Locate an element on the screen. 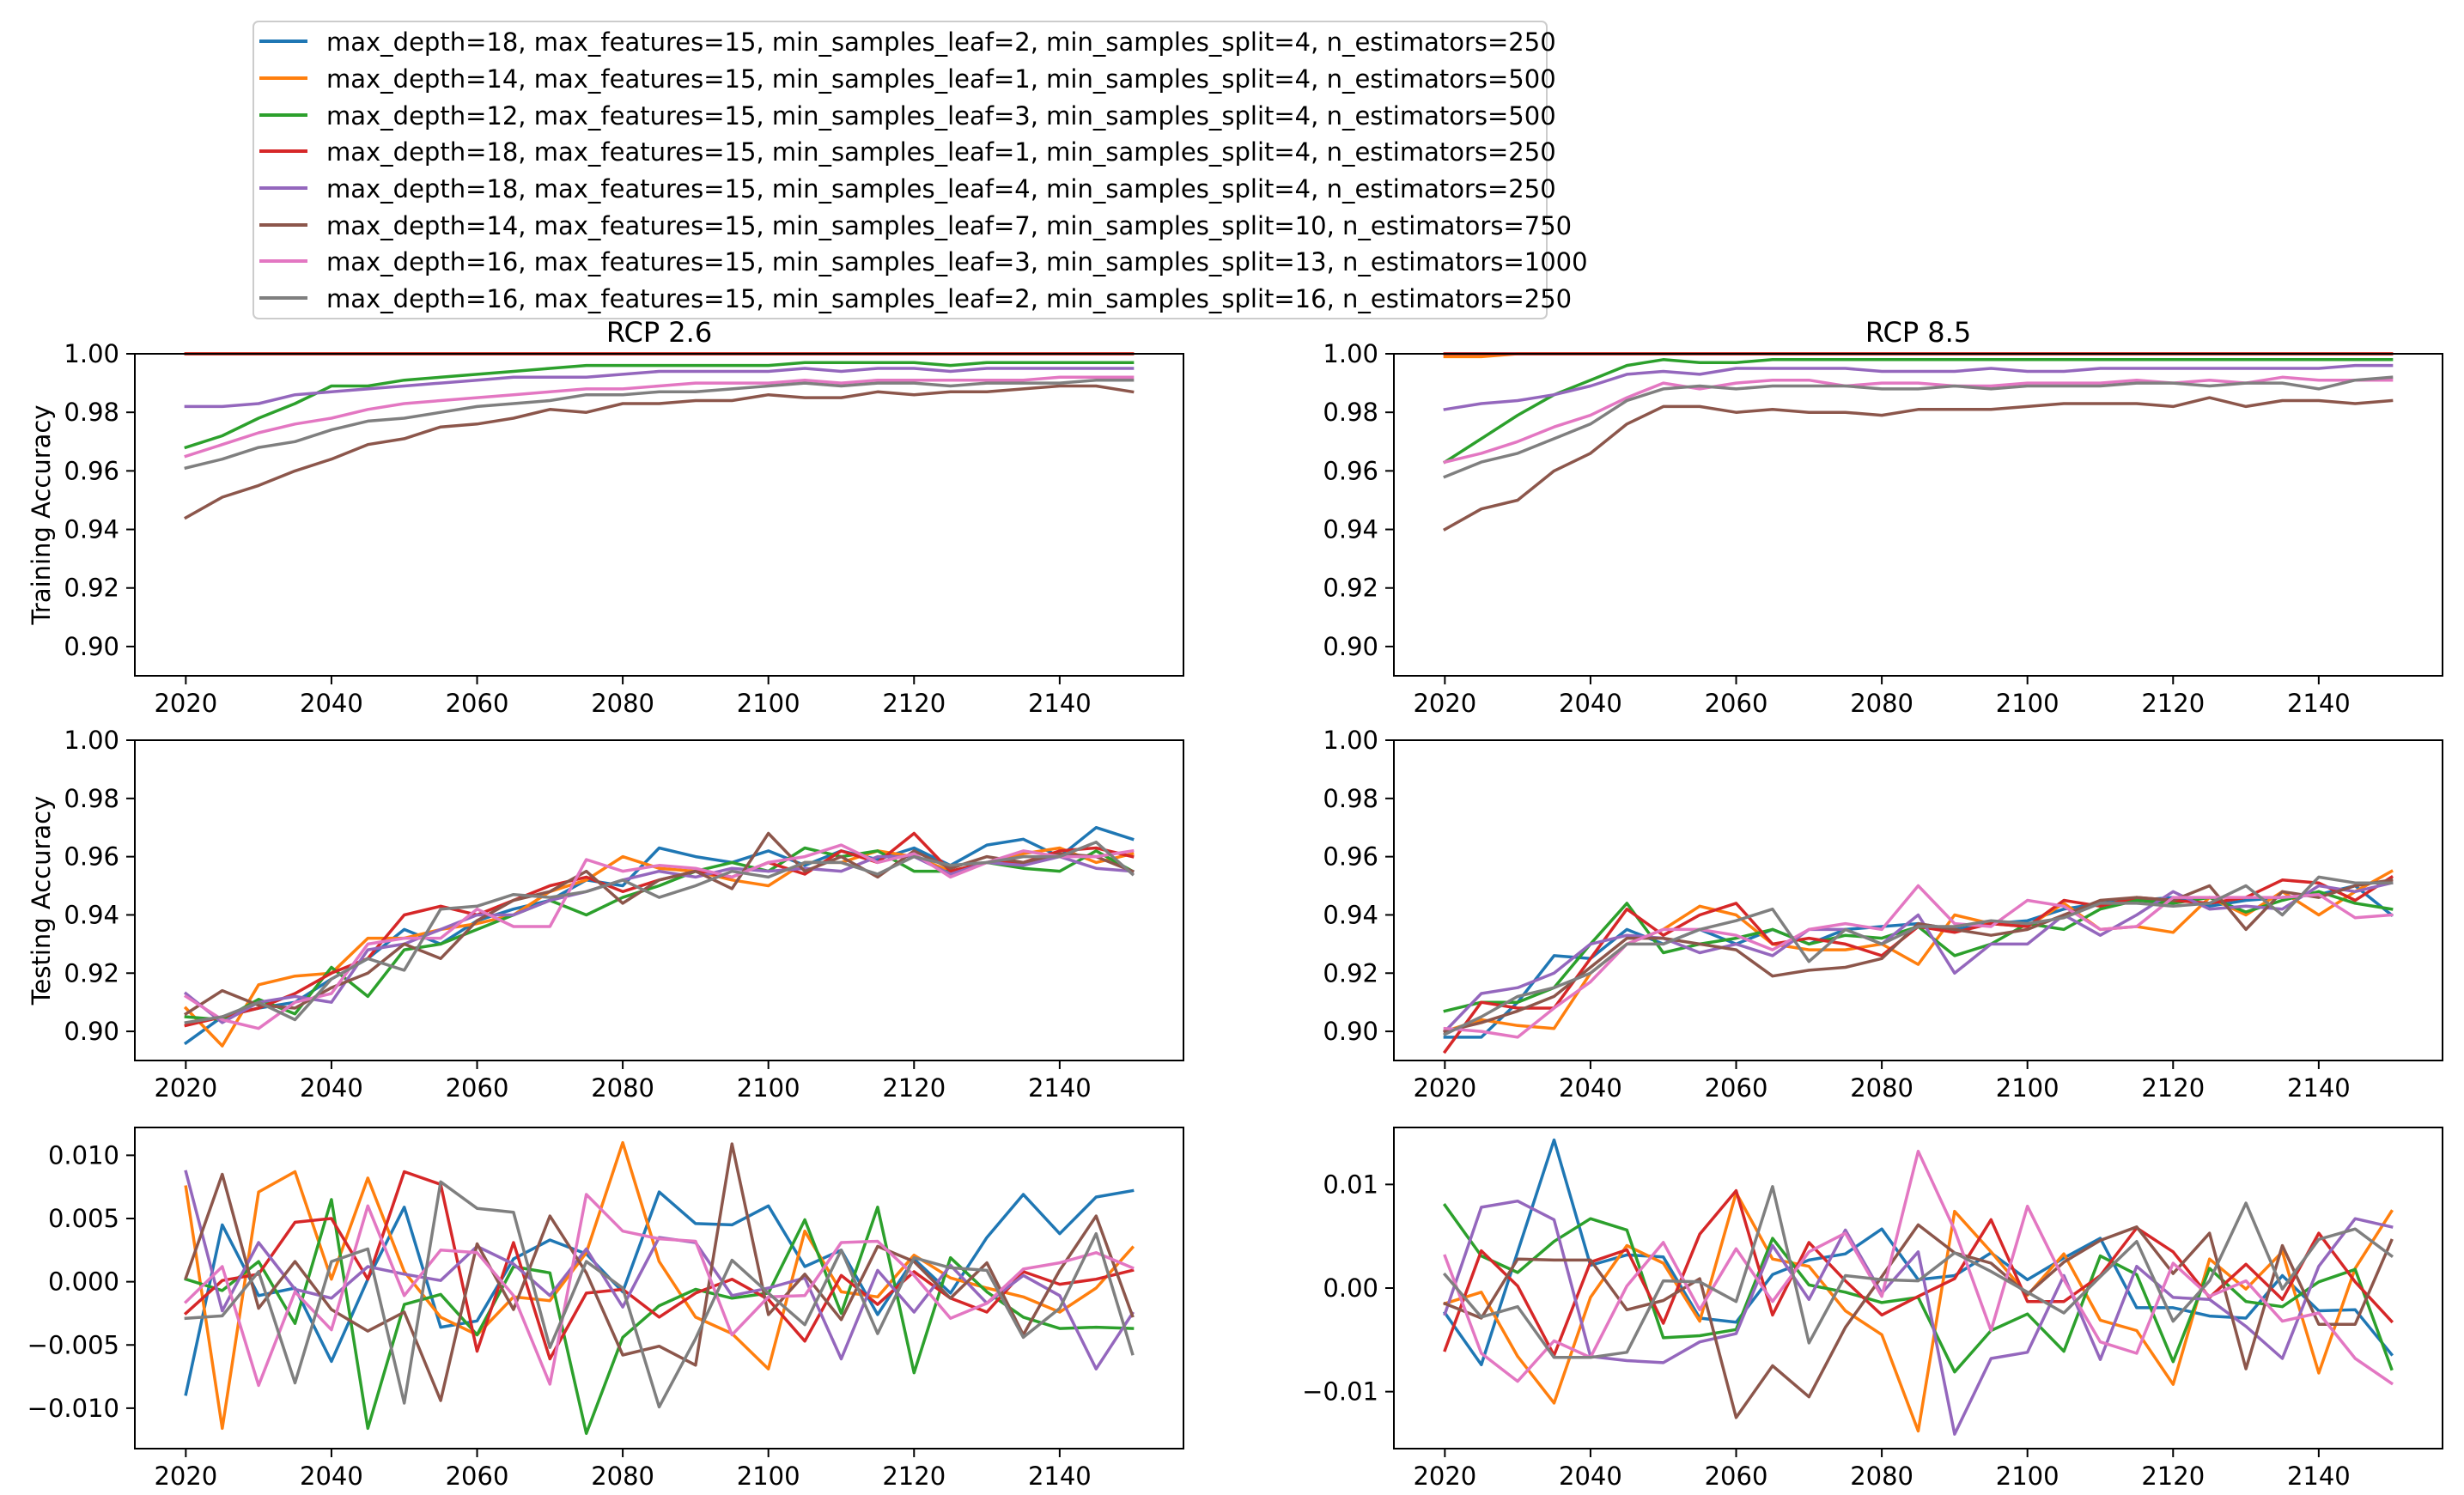 This screenshot has width=2464, height=1495. y-tick-label-diff-85-2: −0.01 is located at coordinates (1340, 1392).